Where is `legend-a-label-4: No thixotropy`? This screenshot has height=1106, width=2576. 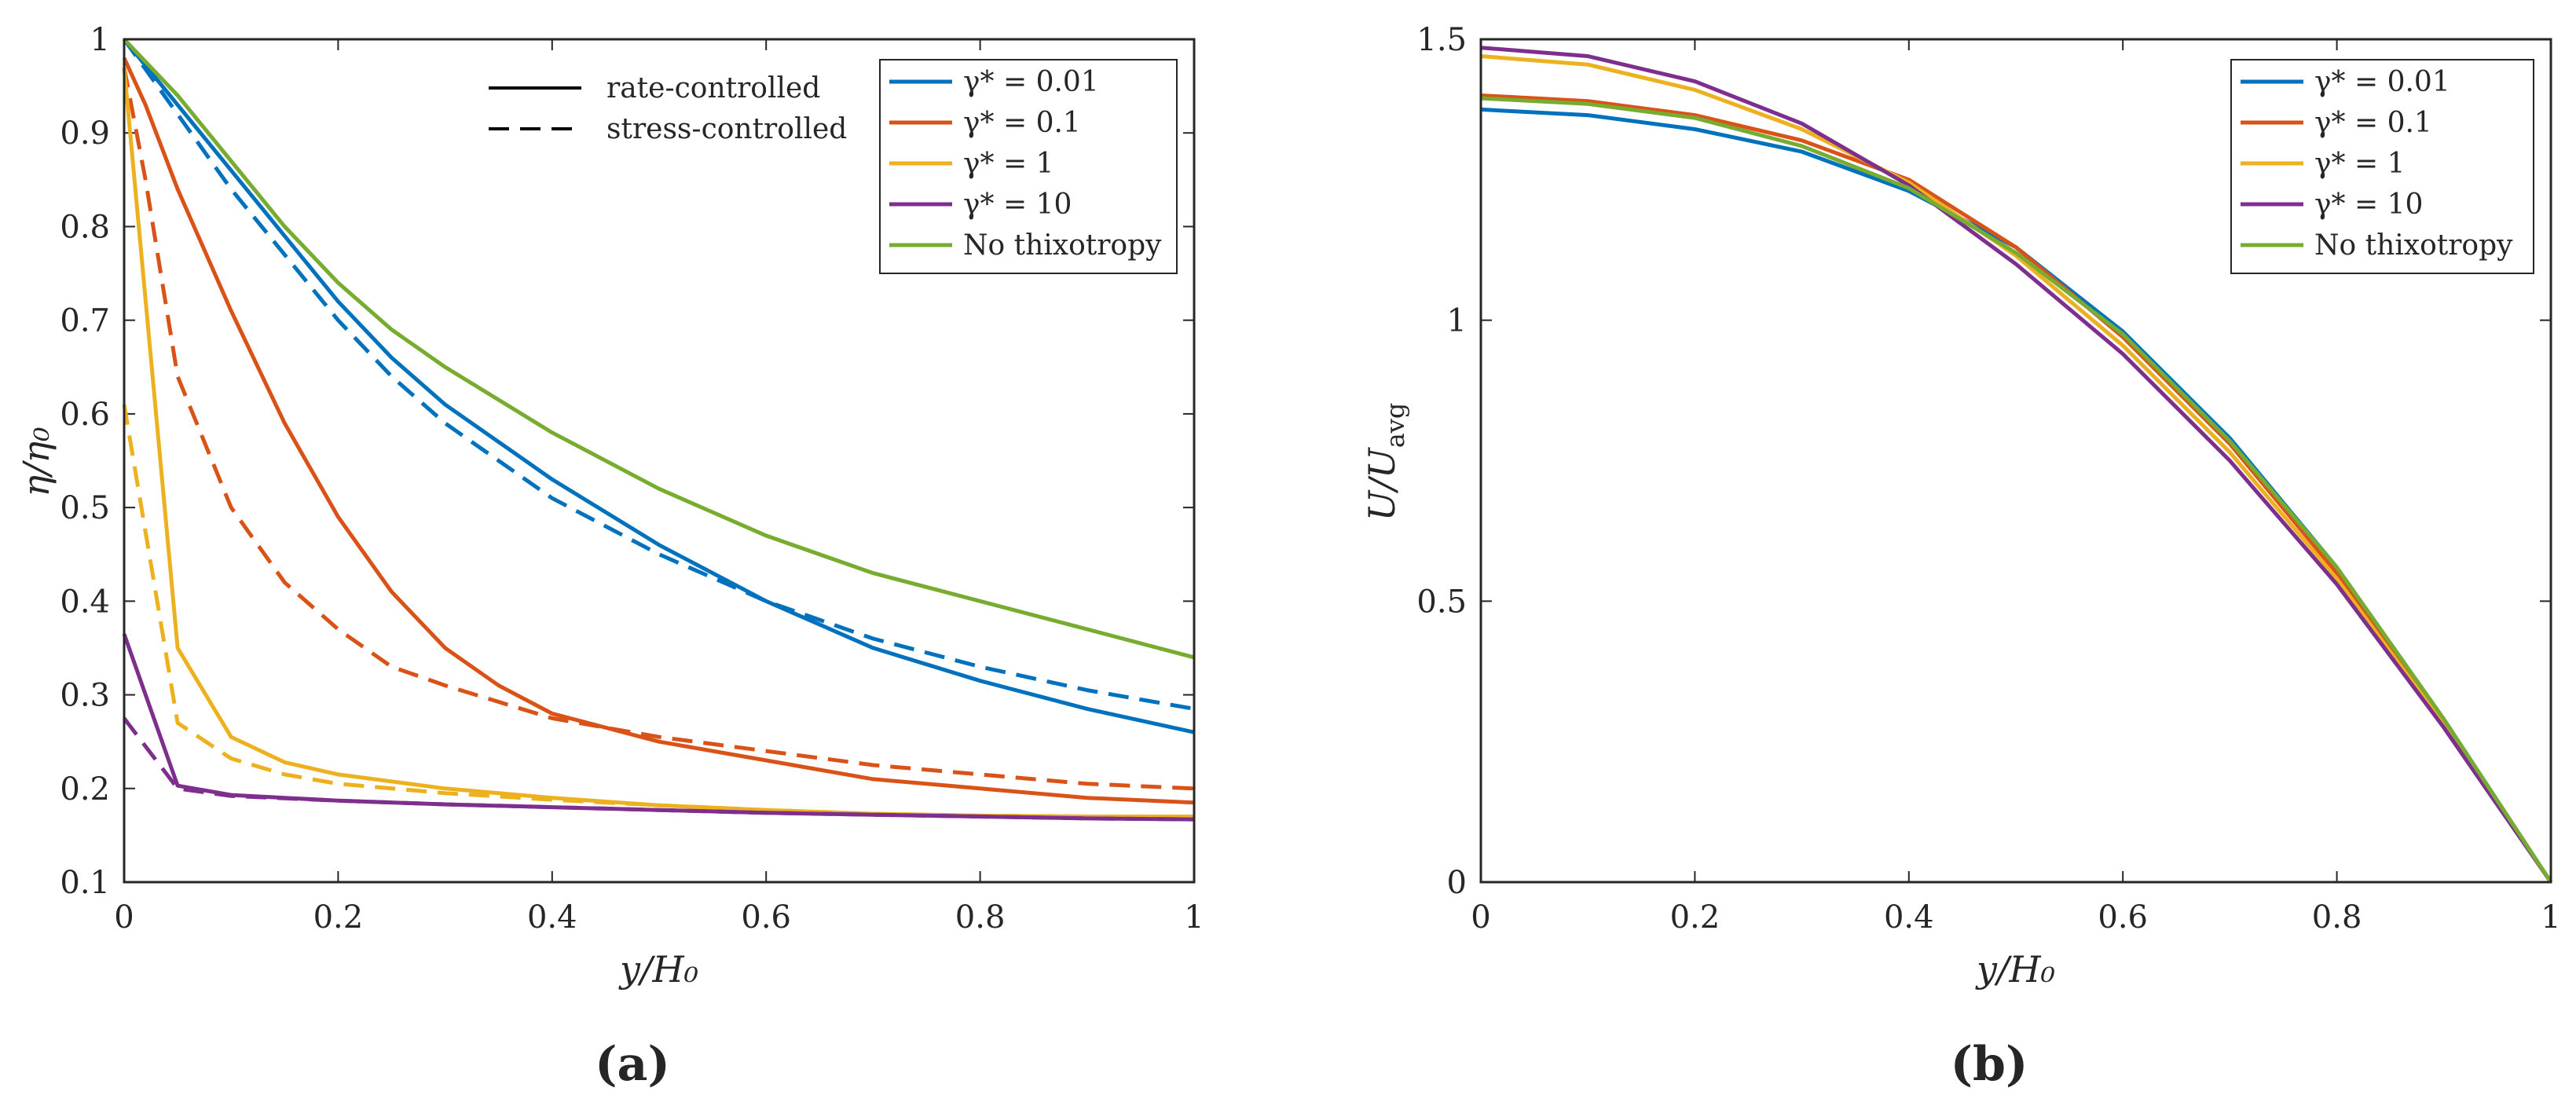 legend-a-label-4: No thixotropy is located at coordinates (1062, 245).